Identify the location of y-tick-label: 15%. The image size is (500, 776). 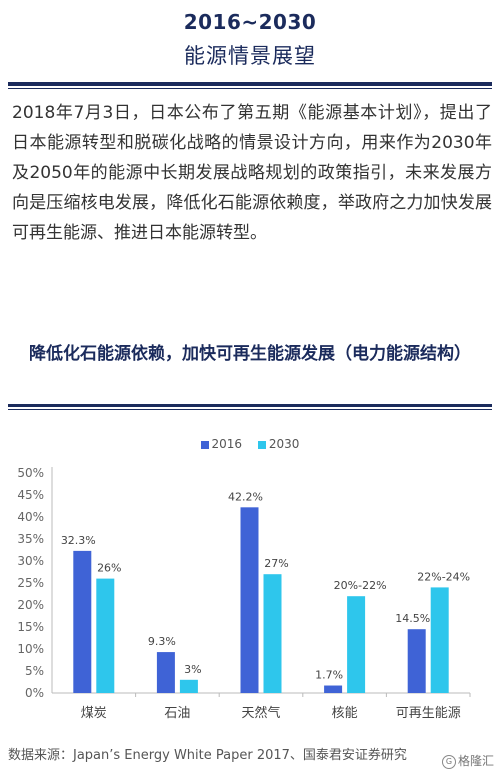
(30, 627).